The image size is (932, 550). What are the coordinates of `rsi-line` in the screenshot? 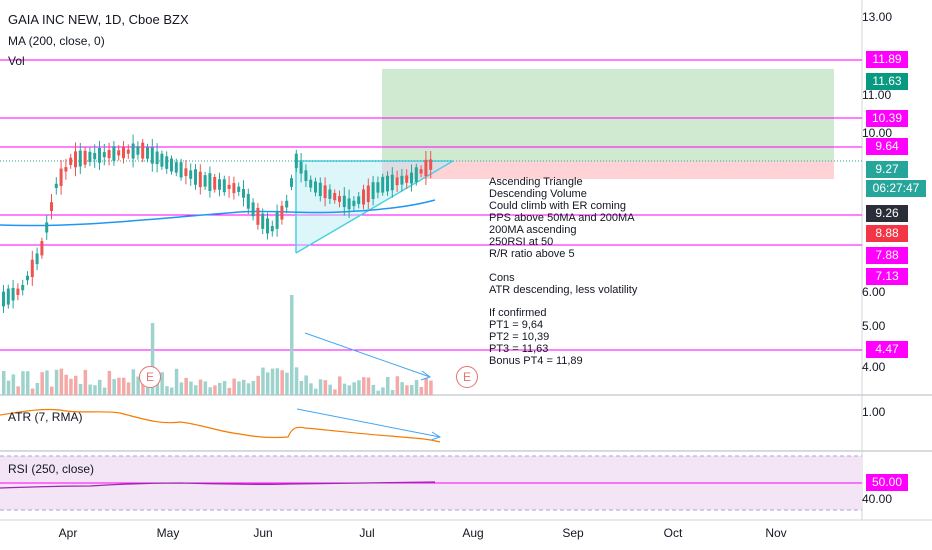 It's located at (218, 485).